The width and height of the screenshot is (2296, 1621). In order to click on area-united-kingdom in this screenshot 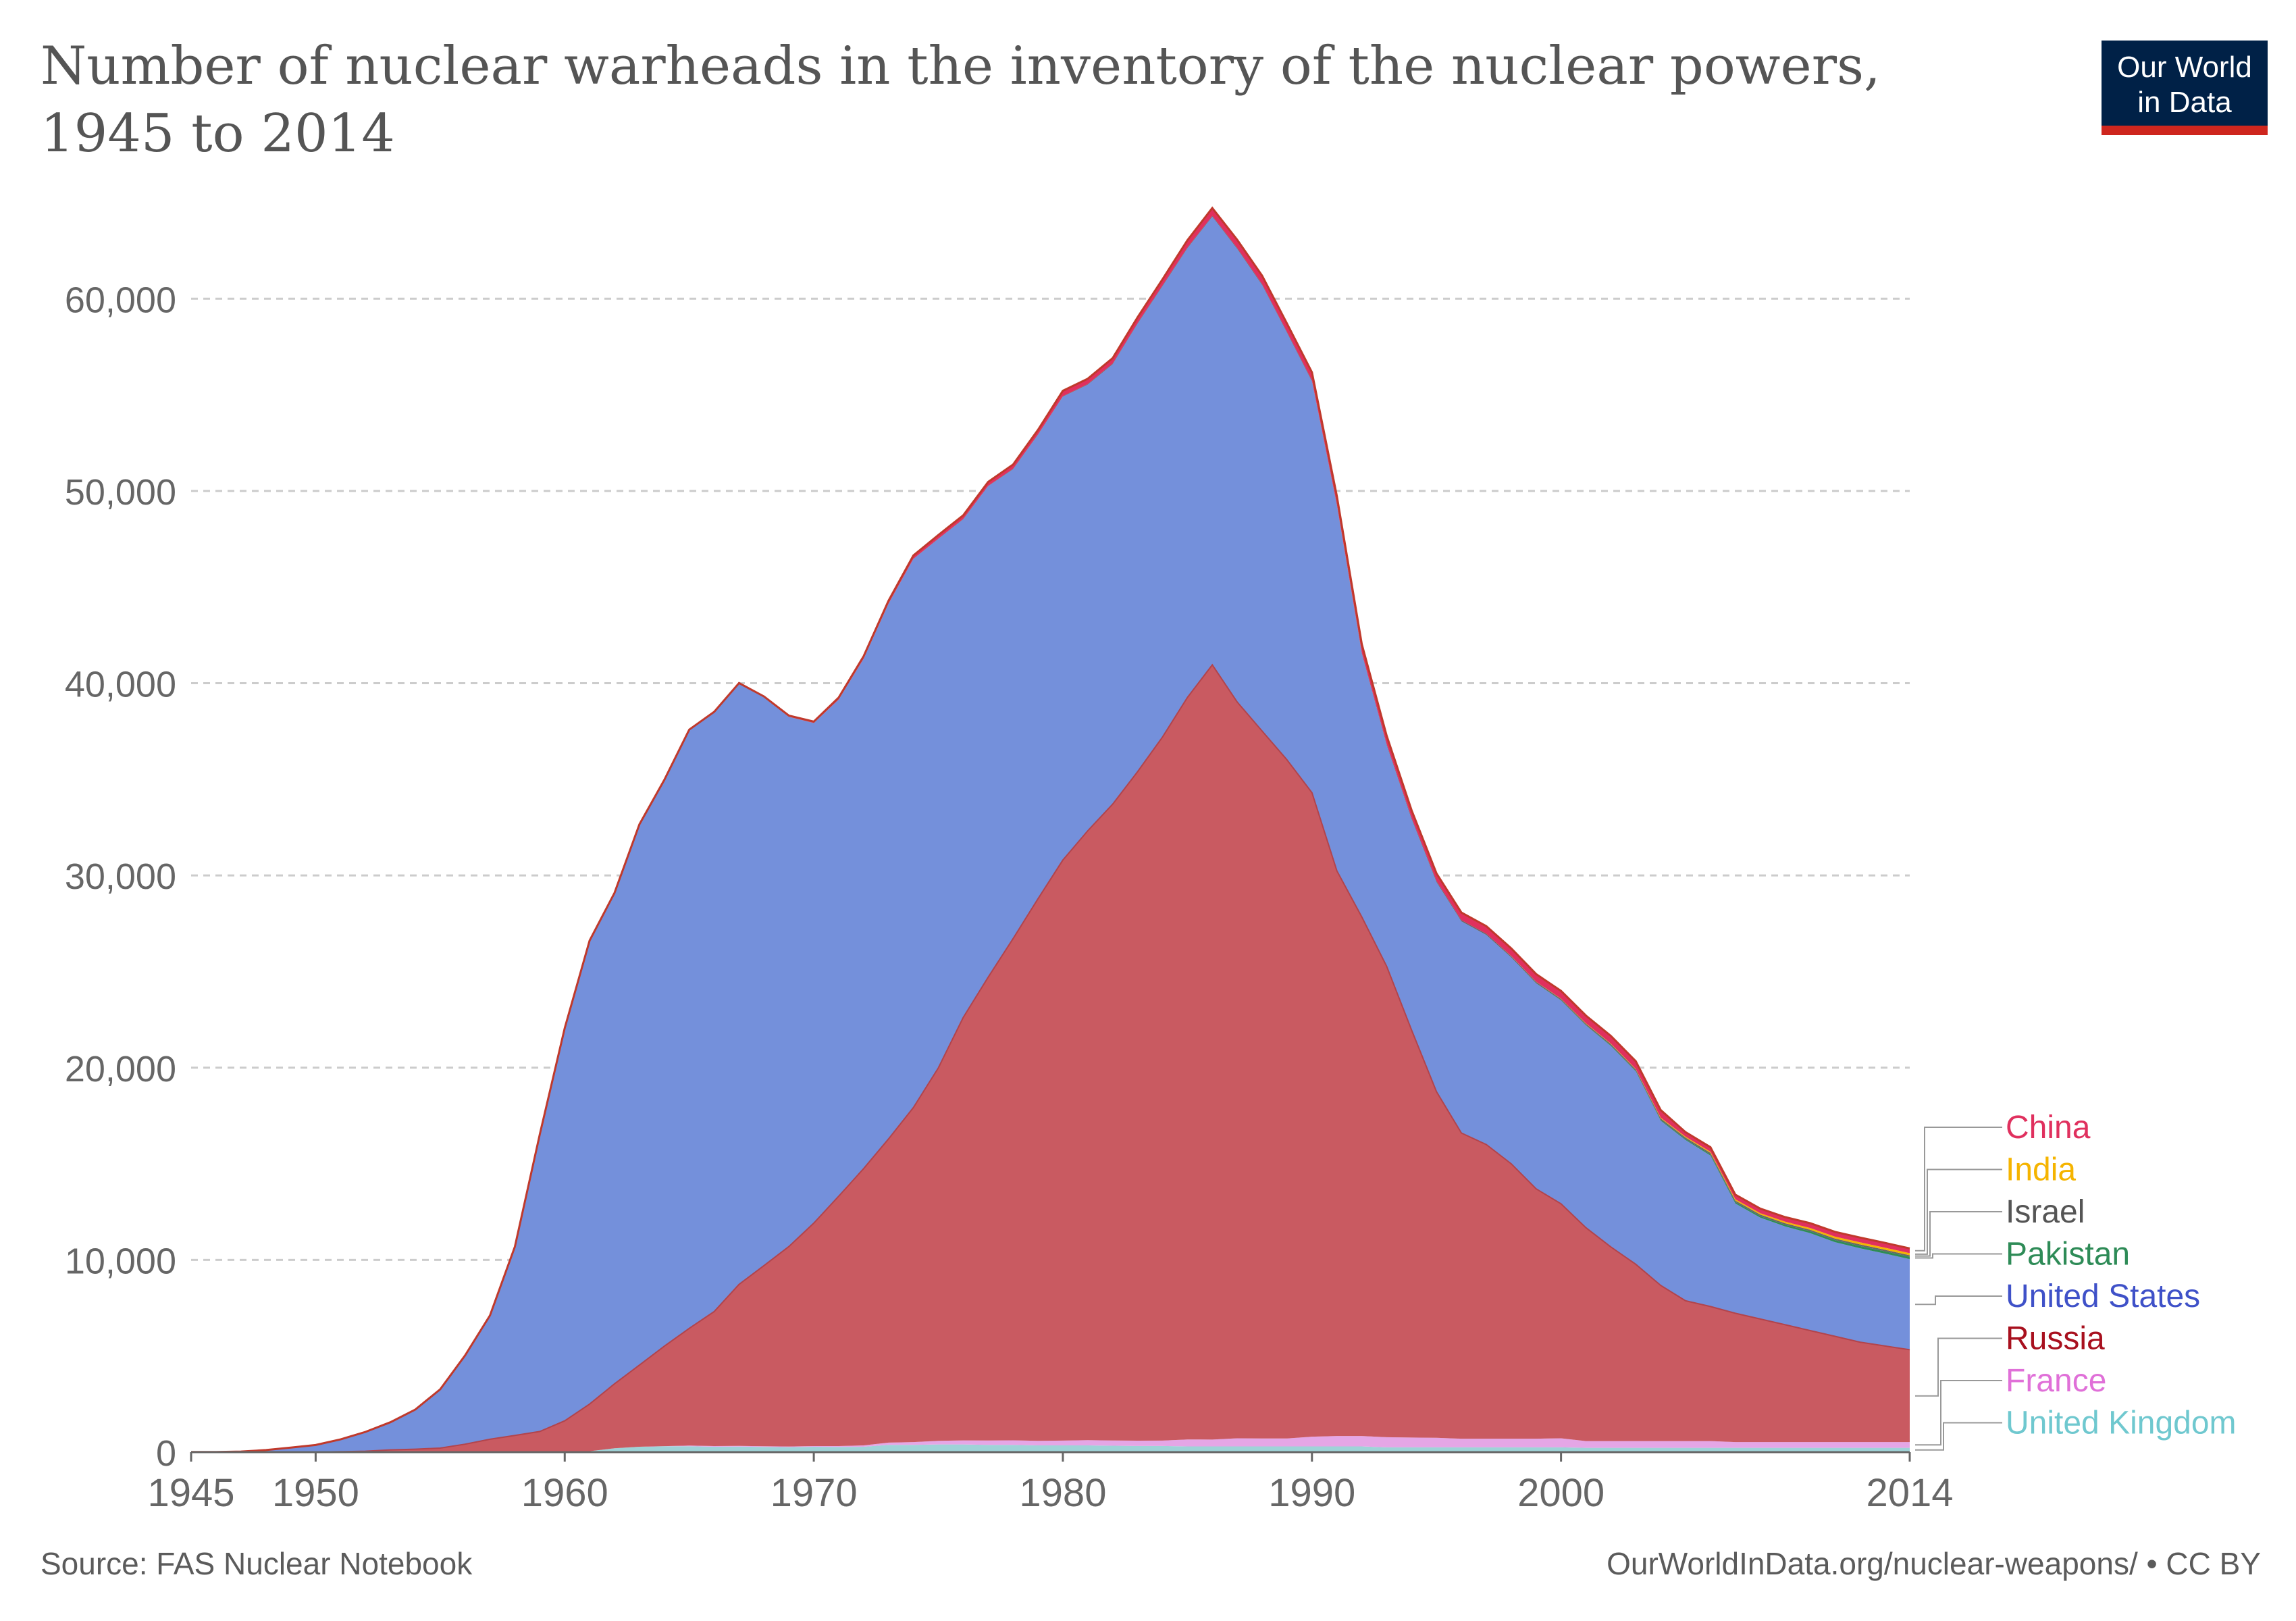, I will do `click(1050, 1448)`.